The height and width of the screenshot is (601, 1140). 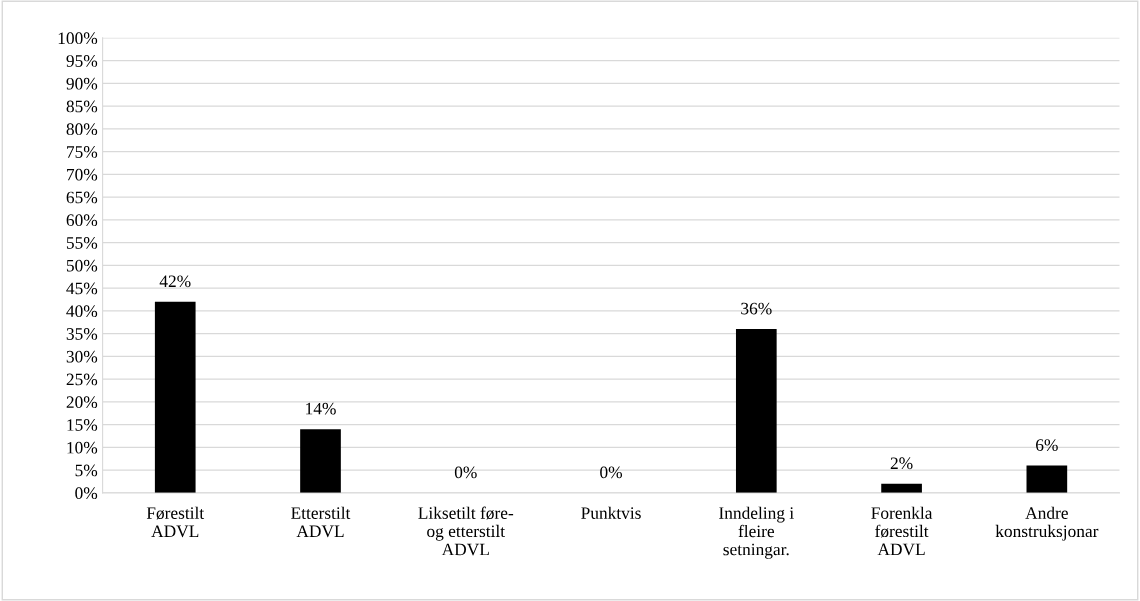 I want to click on y-tick-label: 45%, so click(x=82, y=288).